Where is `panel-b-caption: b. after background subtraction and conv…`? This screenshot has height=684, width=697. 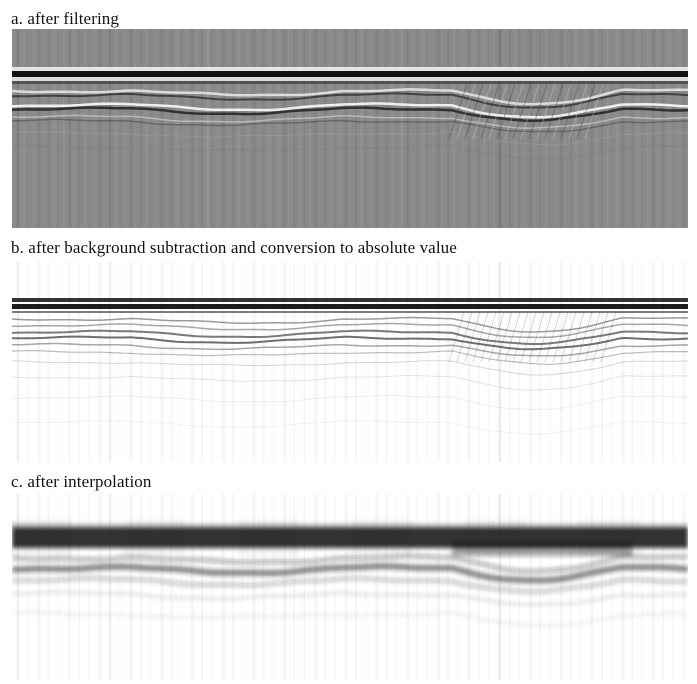 panel-b-caption: b. after background subtraction and conv… is located at coordinates (234, 247).